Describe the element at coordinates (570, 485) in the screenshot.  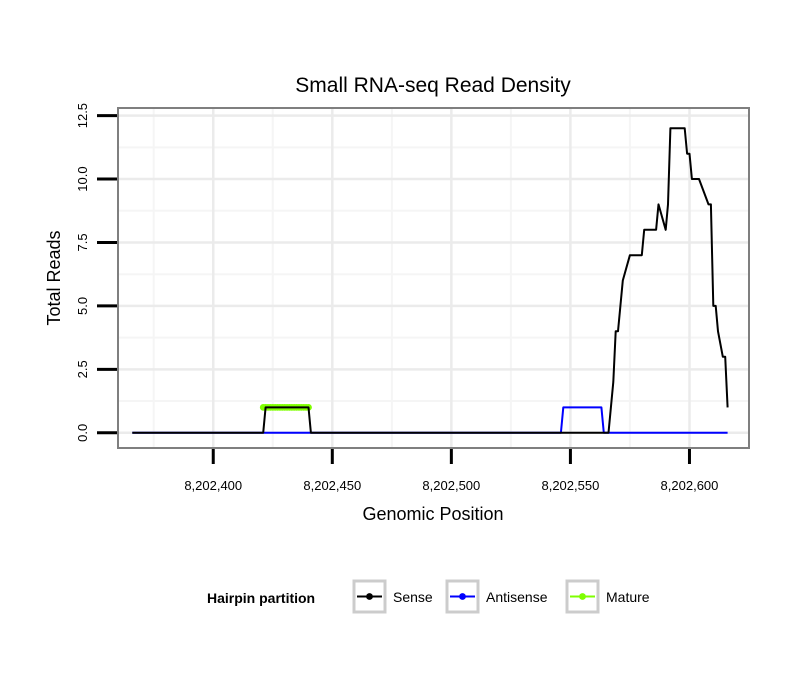
I see `x-tick-label: 8,202,550` at that location.